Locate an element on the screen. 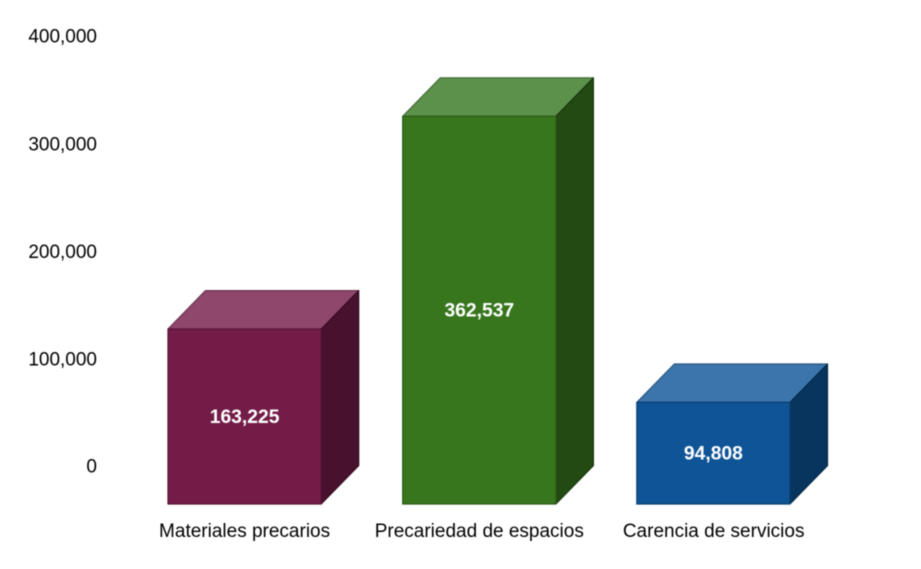 Image resolution: width=921 pixels, height=569 pixels. svg-text: 300,000 is located at coordinates (62, 144).